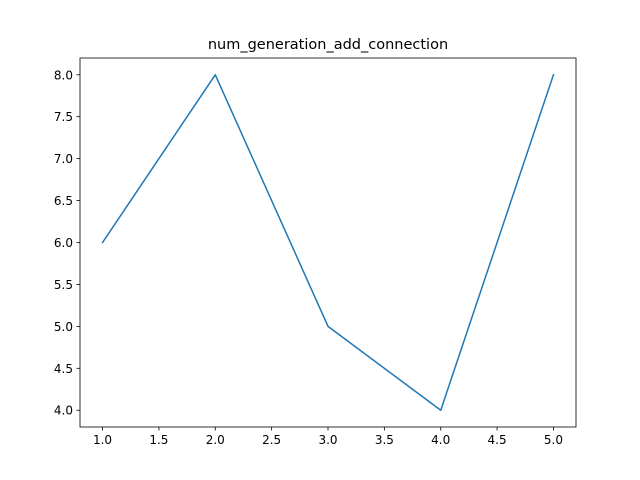  Describe the element at coordinates (328, 45) in the screenshot. I see `chart-title: num_generation_add_connection` at that location.